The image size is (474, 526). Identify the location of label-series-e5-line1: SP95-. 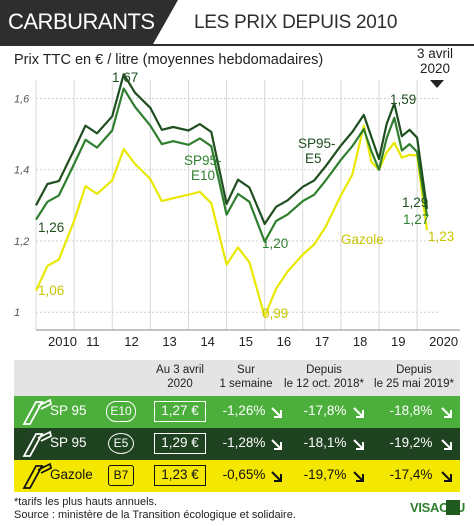
(317, 143).